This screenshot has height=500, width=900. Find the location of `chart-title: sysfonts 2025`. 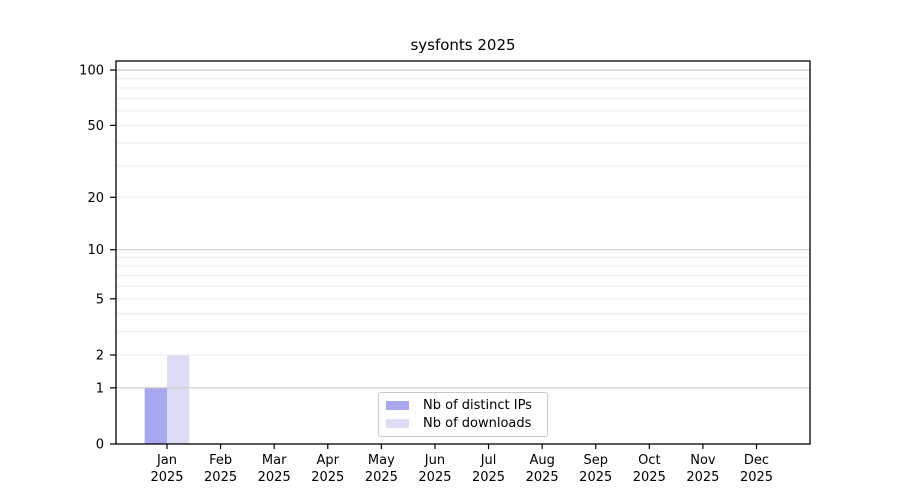

chart-title: sysfonts 2025 is located at coordinates (463, 45).